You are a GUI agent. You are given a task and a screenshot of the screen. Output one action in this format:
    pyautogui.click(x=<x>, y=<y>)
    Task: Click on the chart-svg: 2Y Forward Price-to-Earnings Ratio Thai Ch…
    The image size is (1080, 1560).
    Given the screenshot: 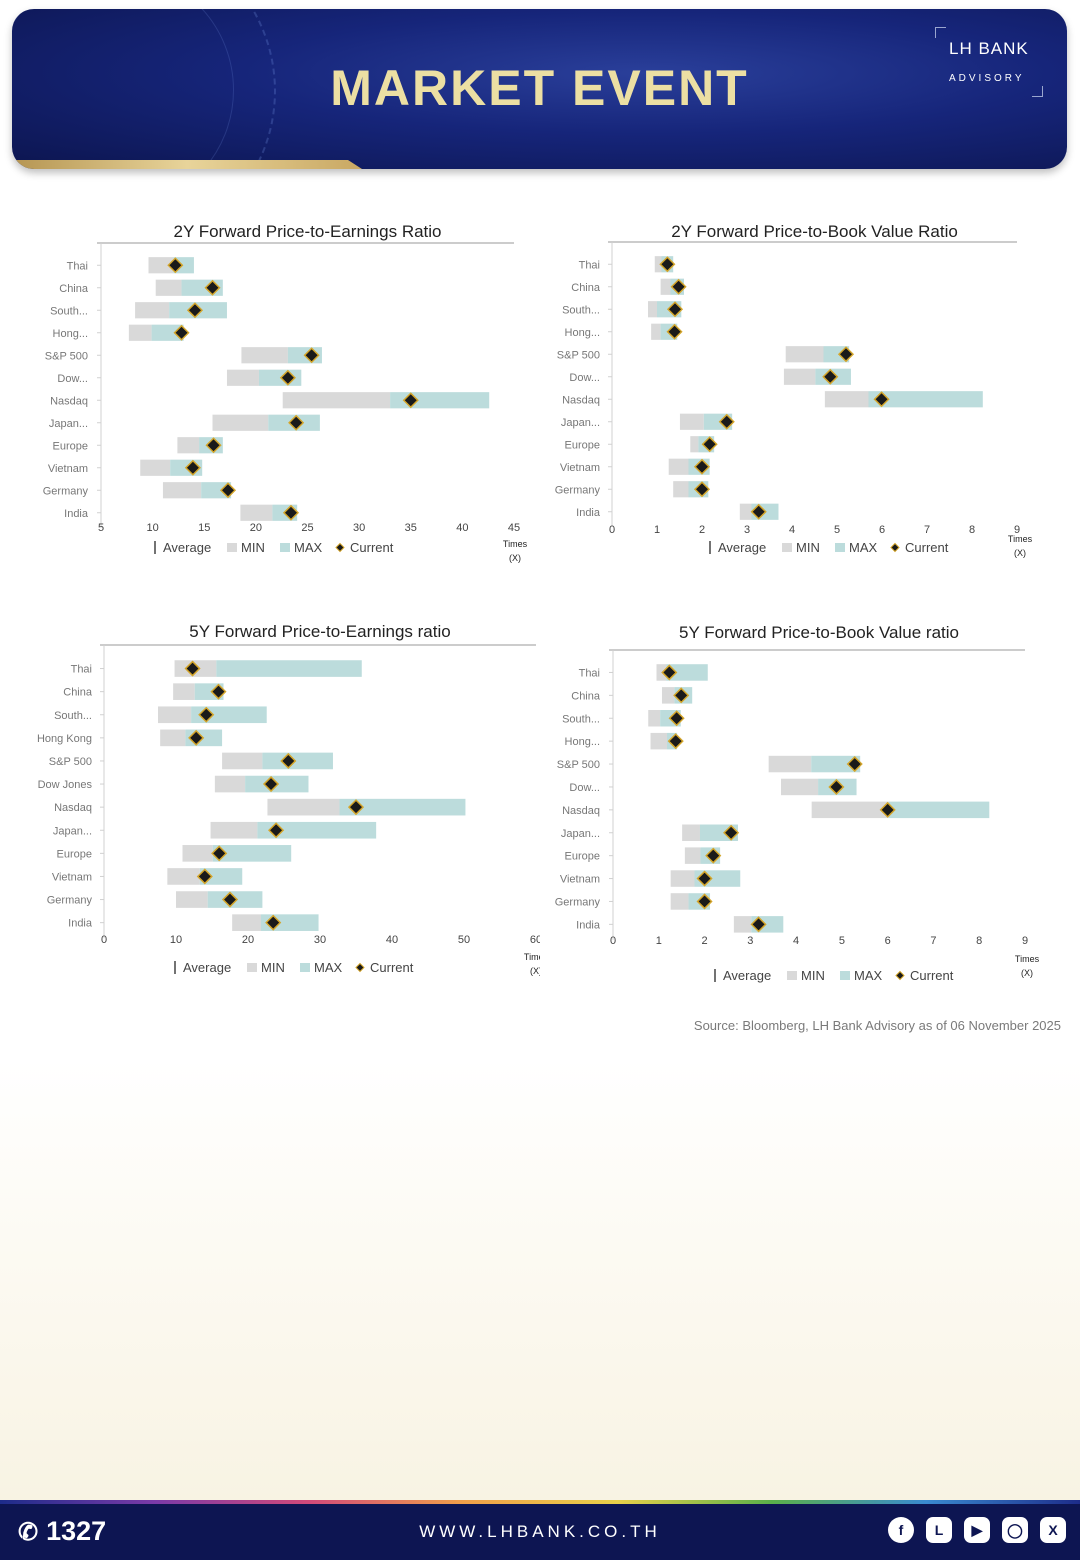 What is the action you would take?
    pyautogui.click(x=285, y=392)
    